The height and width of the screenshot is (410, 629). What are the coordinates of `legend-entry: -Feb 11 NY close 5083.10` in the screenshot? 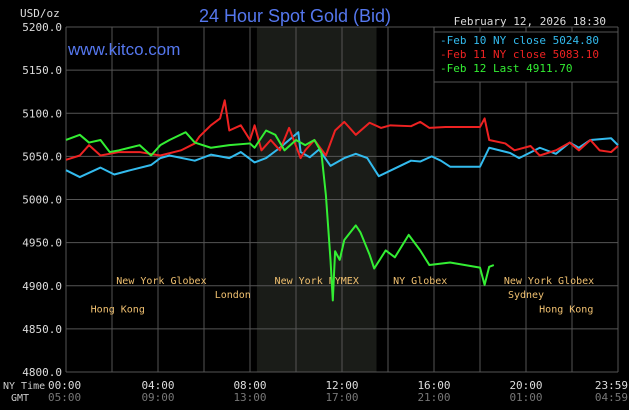 It's located at (519, 54).